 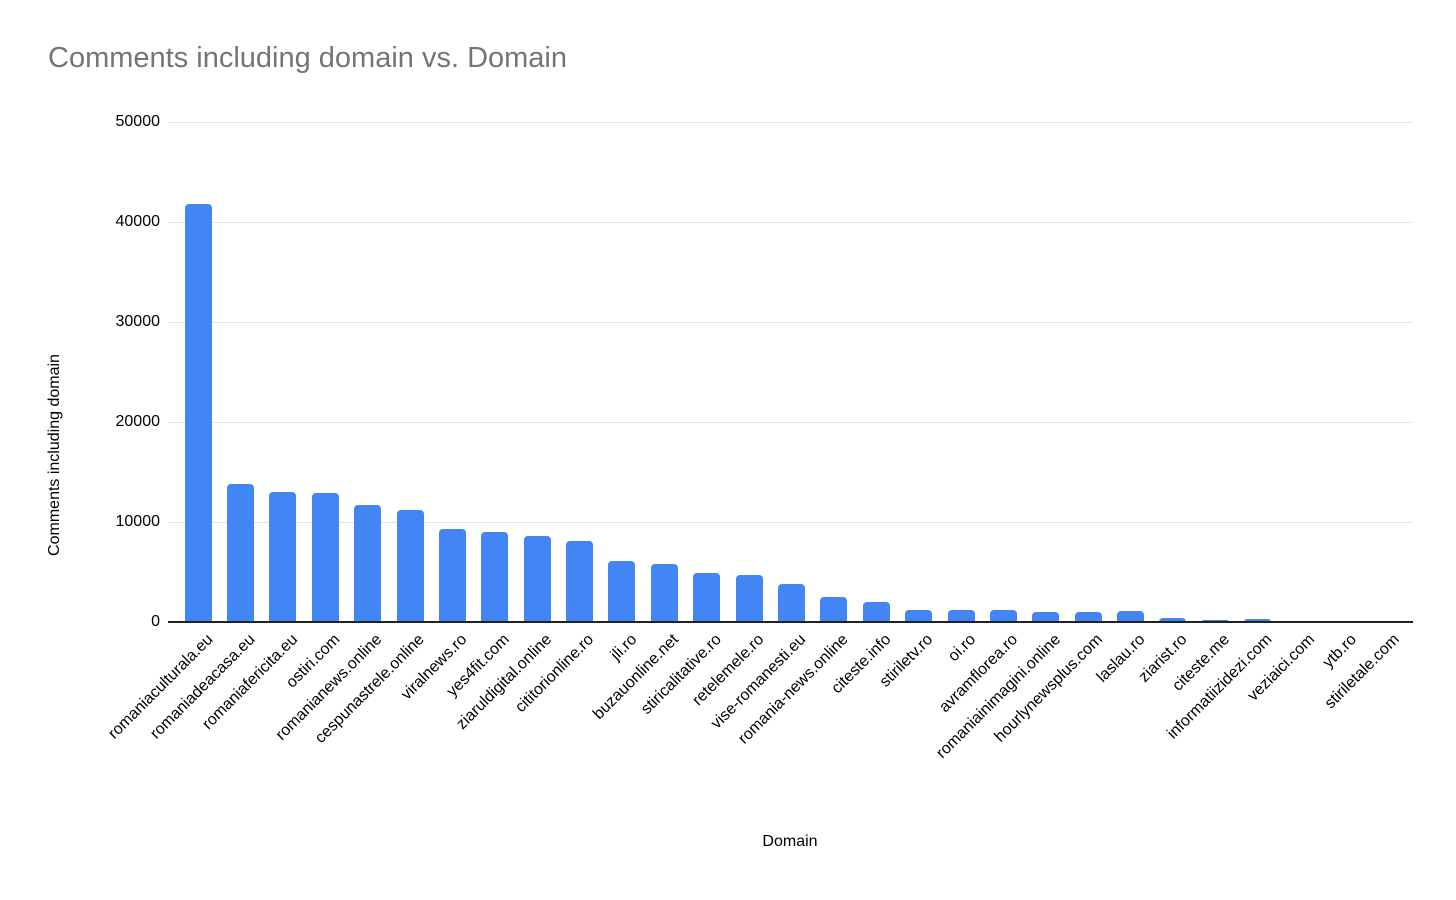 What do you see at coordinates (138, 421) in the screenshot?
I see `y-tick-label: 20000` at bounding box center [138, 421].